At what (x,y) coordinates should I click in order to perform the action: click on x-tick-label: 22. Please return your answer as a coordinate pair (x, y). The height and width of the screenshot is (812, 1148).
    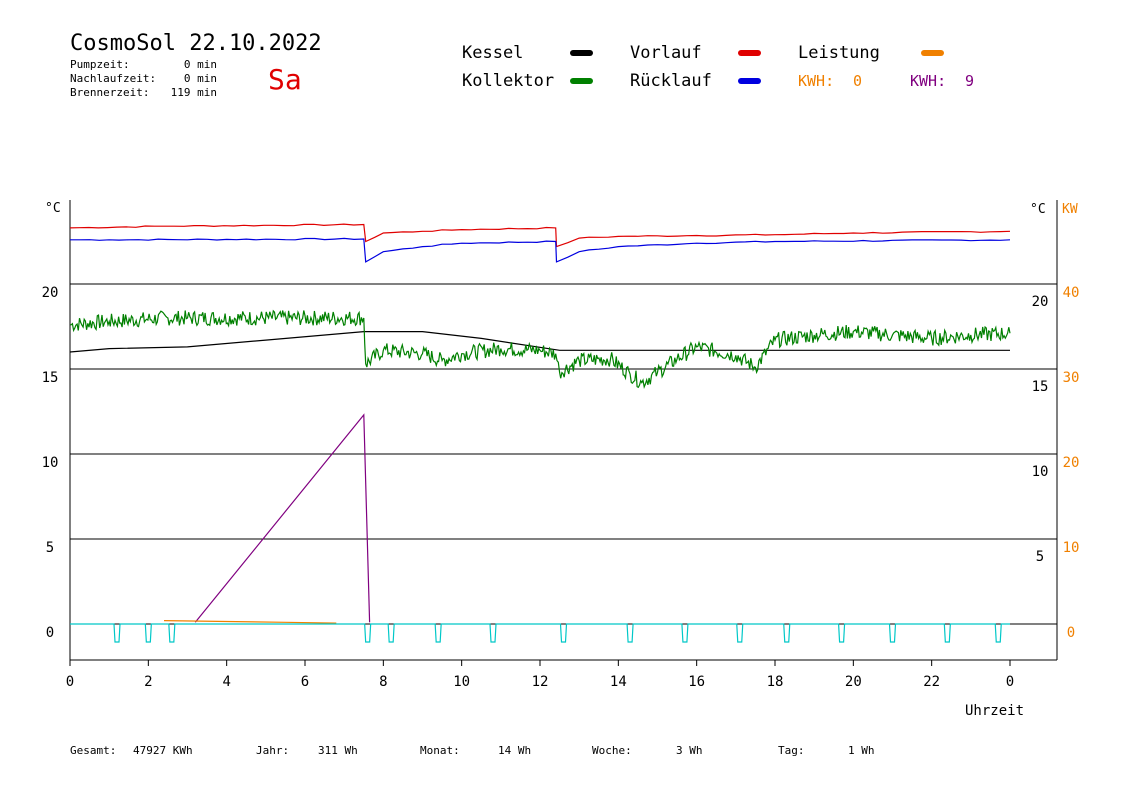
    Looking at the image, I should click on (931, 682).